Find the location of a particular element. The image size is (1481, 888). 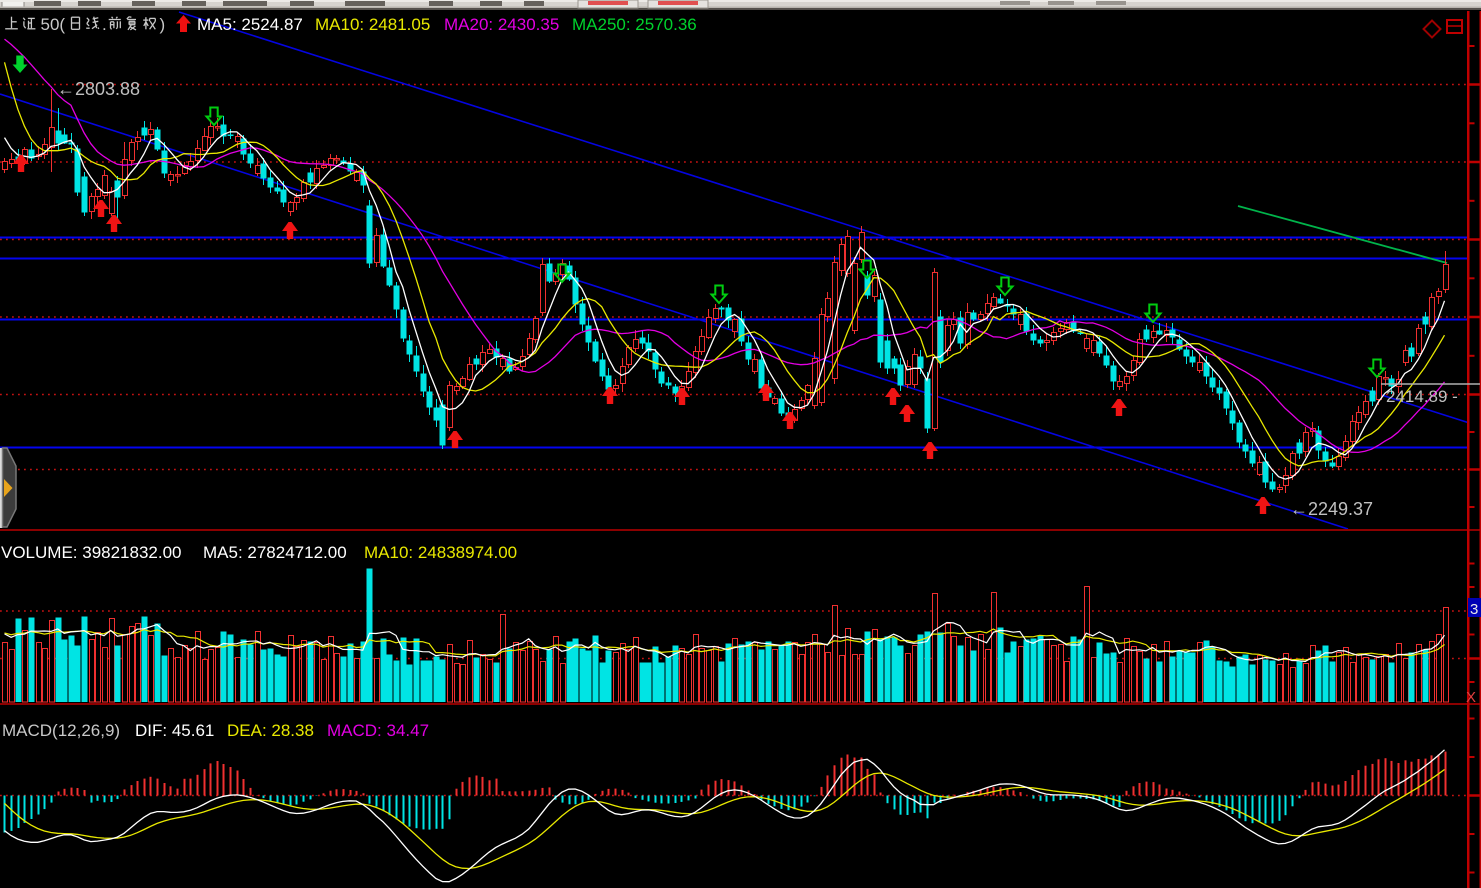

svg-text: X is located at coordinates (1471, 697).